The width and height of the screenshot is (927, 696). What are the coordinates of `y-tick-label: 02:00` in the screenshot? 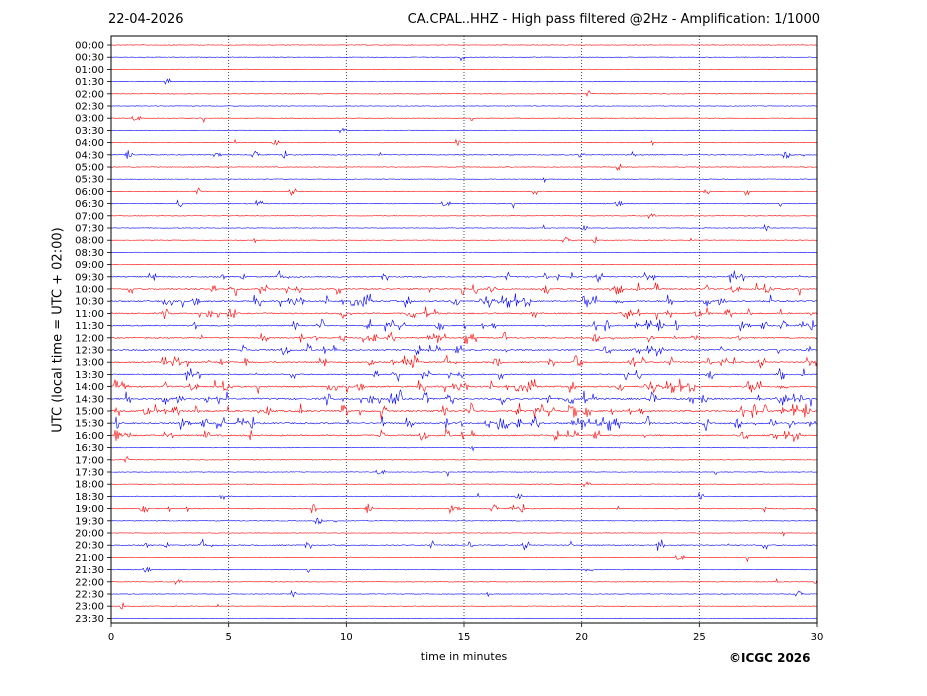 It's located at (89, 94).